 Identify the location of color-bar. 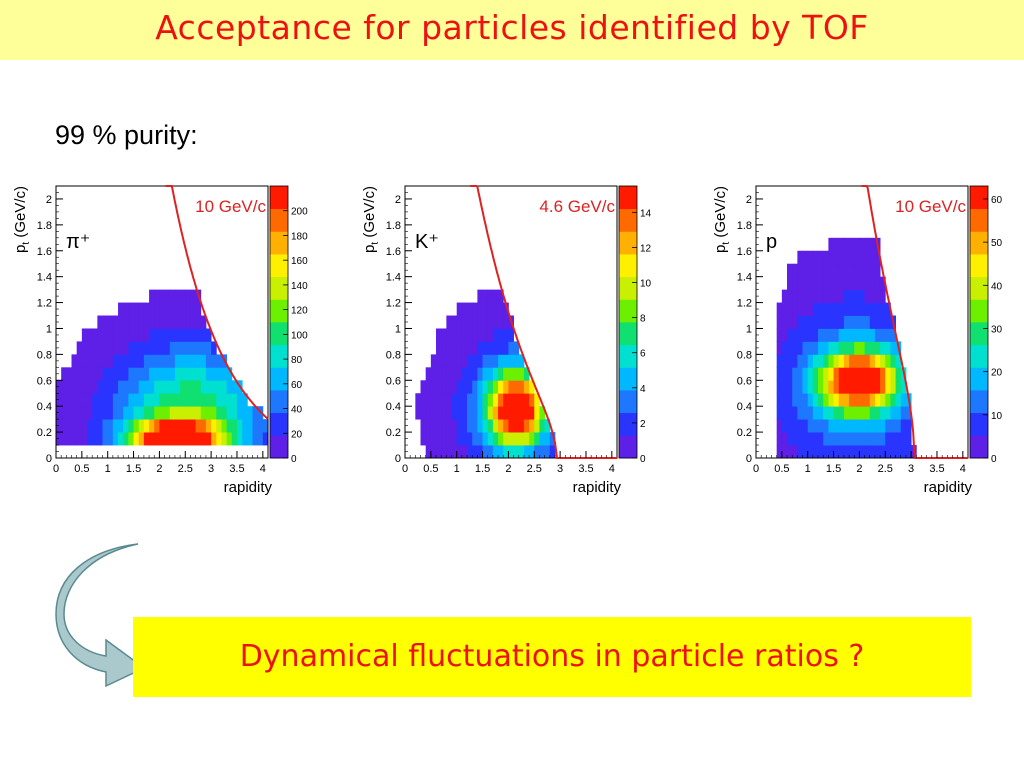
(279, 322).